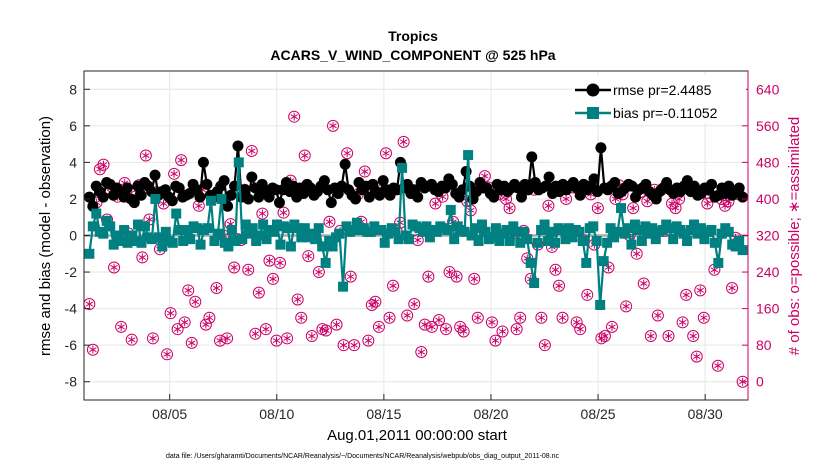  Describe the element at coordinates (71, 309) in the screenshot. I see `left-tick-label: -4` at that location.